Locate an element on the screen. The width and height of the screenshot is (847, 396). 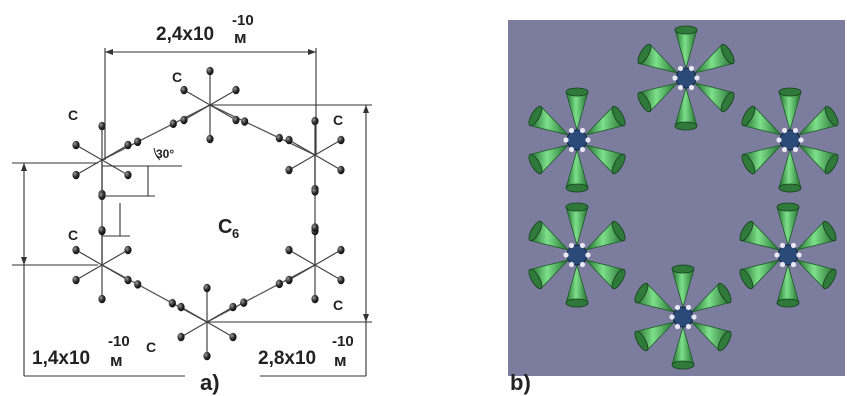
atom-label-bottom: C is located at coordinates (151, 347).